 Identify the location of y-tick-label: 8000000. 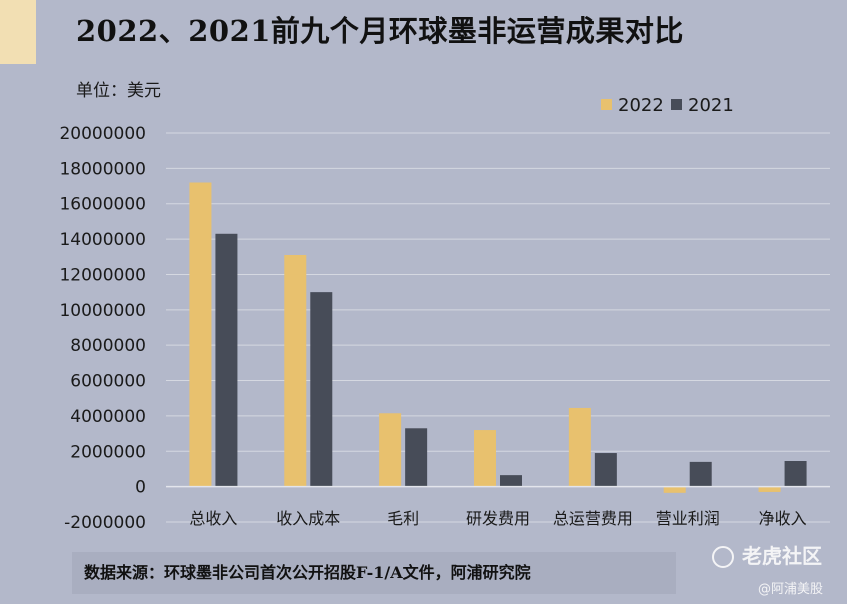
(108, 346).